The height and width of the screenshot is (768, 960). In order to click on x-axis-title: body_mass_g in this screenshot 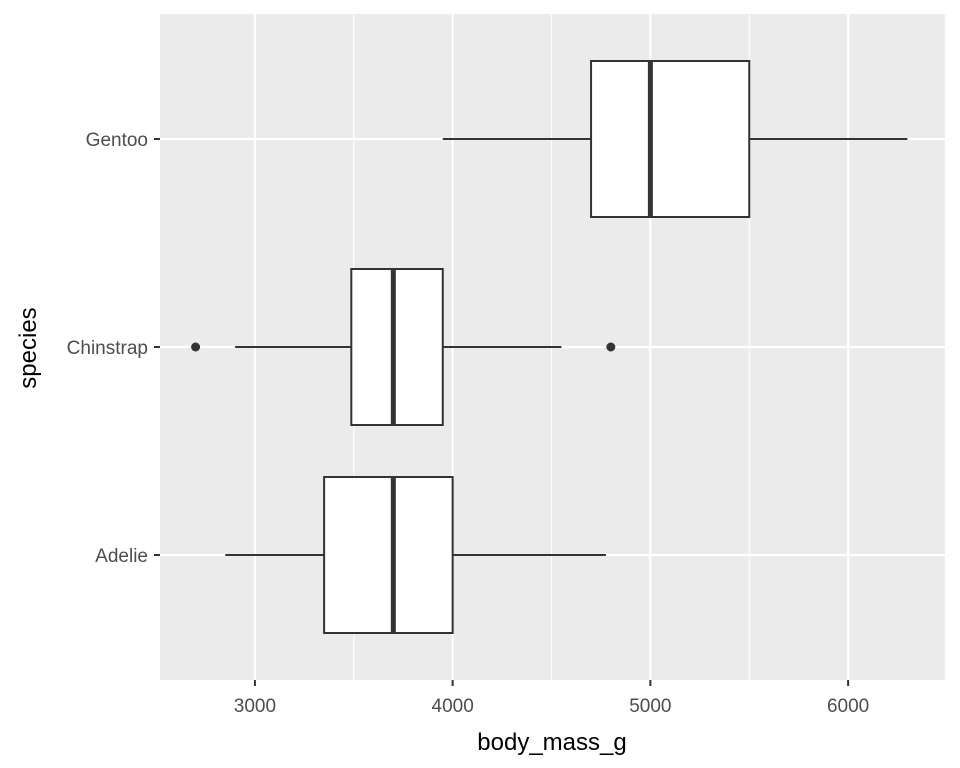, I will do `click(551, 742)`.